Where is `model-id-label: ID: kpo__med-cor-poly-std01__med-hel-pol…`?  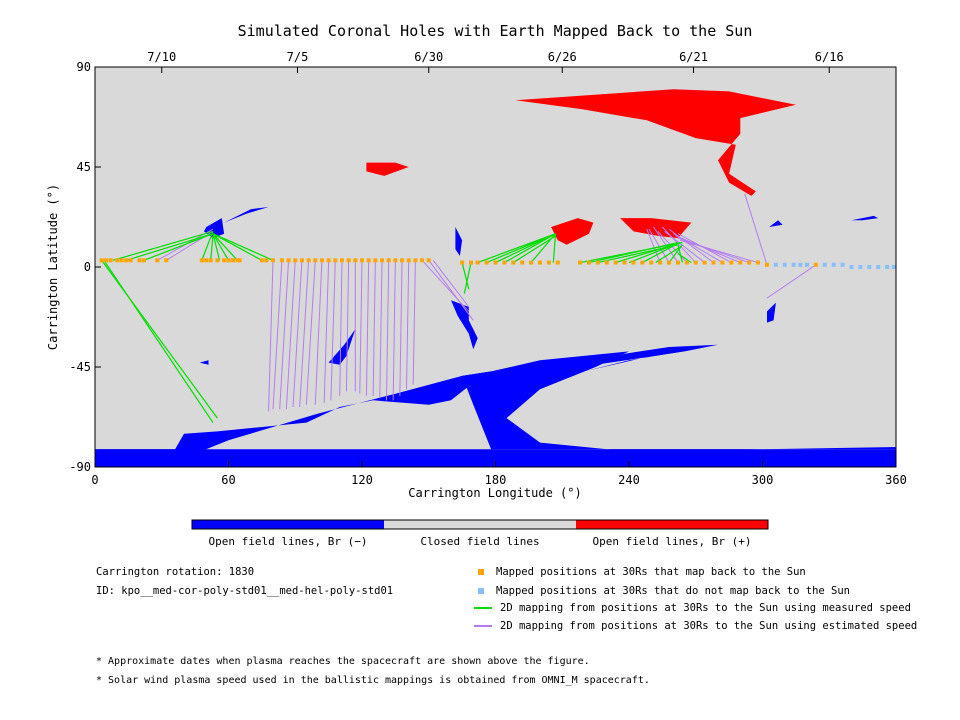 model-id-label: ID: kpo__med-cor-poly-std01__med-hel-pol… is located at coordinates (245, 591).